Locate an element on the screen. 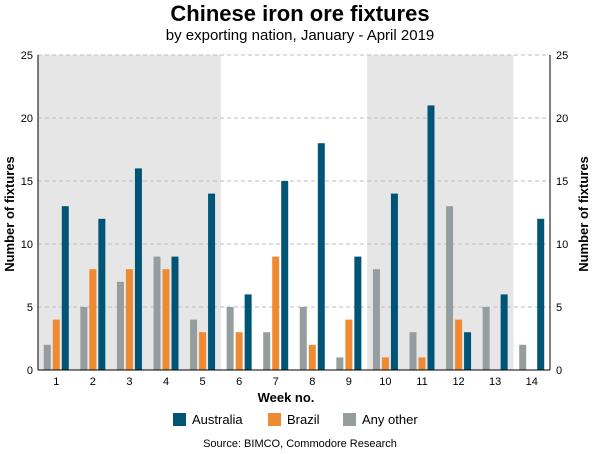 This screenshot has width=600, height=454. y-tick-right-25: 25 is located at coordinates (562, 56).